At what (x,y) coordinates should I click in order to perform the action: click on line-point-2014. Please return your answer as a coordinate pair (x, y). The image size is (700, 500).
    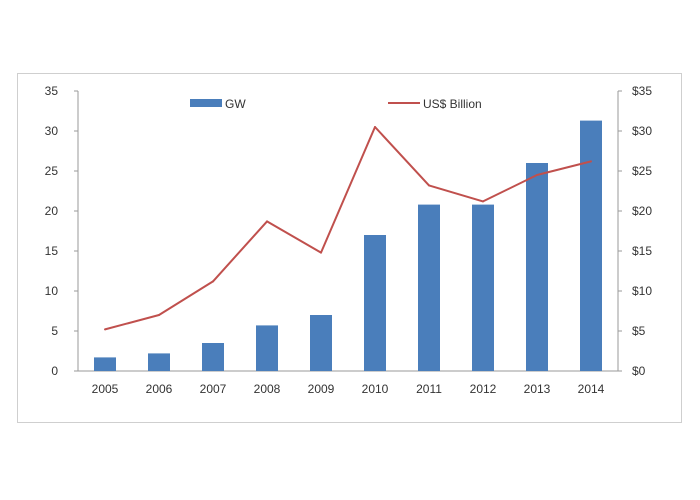
    Looking at the image, I should click on (591, 161).